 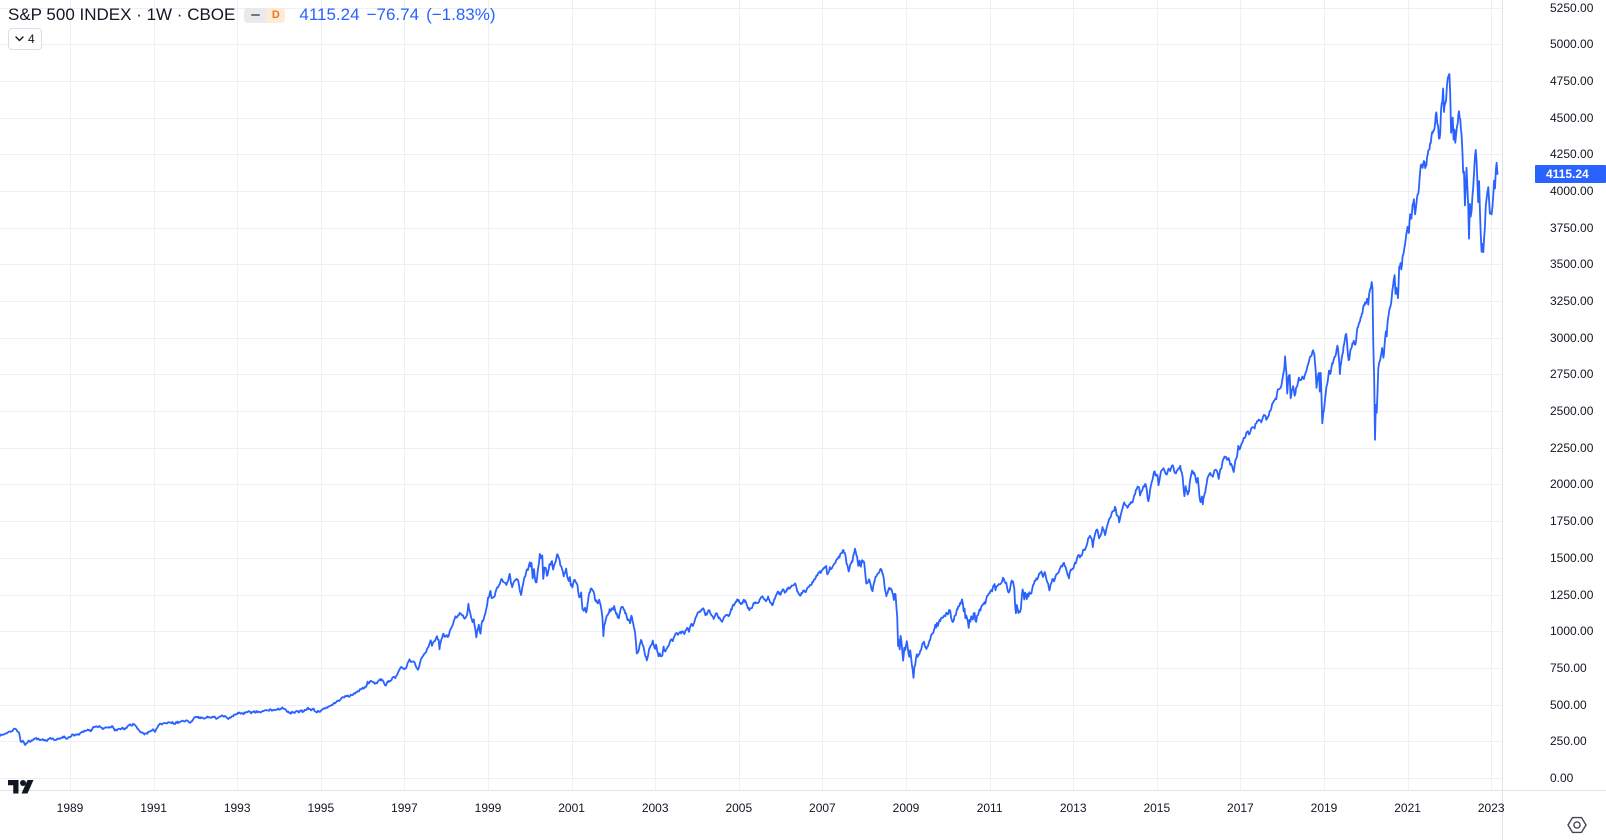 I want to click on time-tick-label: 2001, so click(x=571, y=808).